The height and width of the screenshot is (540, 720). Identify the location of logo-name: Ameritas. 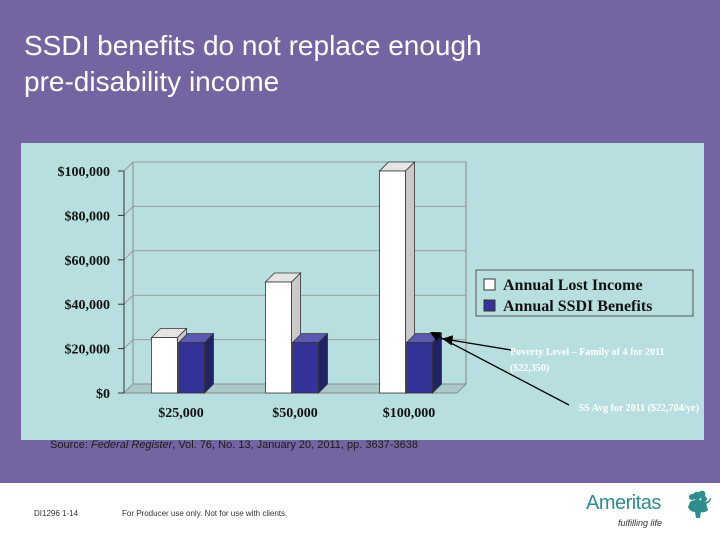
(623, 503).